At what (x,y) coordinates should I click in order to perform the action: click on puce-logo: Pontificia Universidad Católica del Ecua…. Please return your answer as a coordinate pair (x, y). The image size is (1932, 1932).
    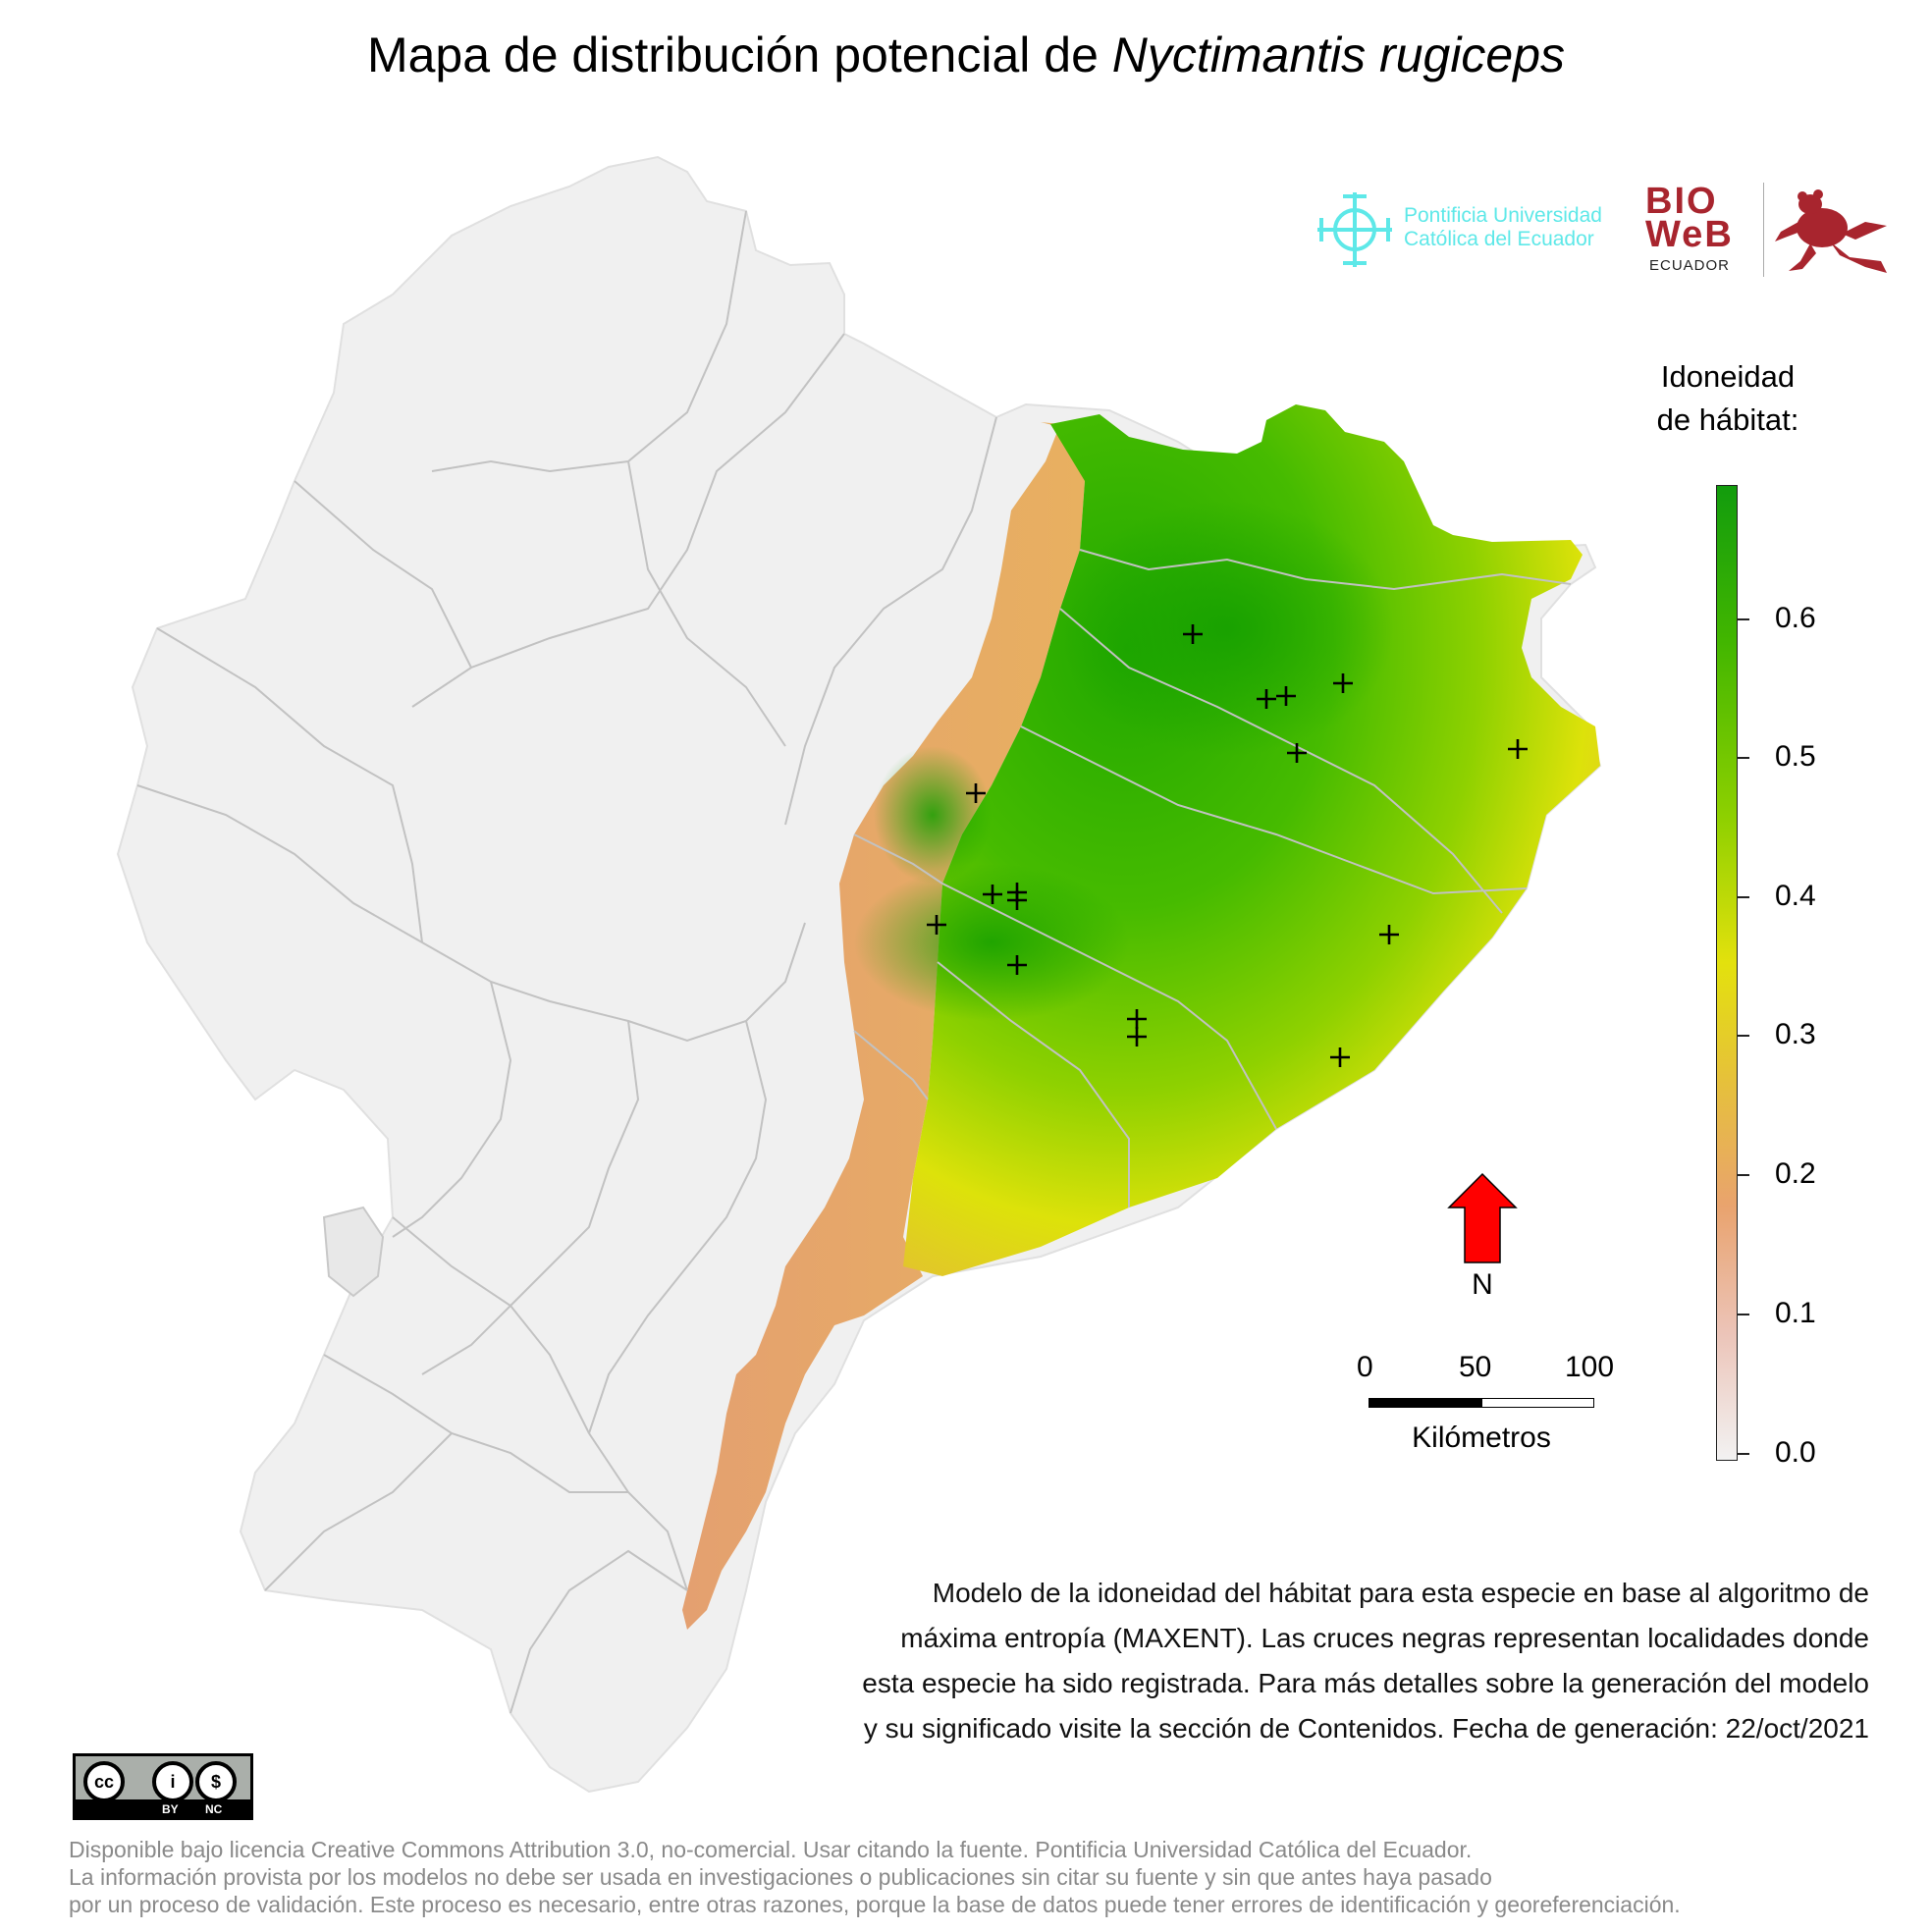
    Looking at the image, I should click on (1465, 232).